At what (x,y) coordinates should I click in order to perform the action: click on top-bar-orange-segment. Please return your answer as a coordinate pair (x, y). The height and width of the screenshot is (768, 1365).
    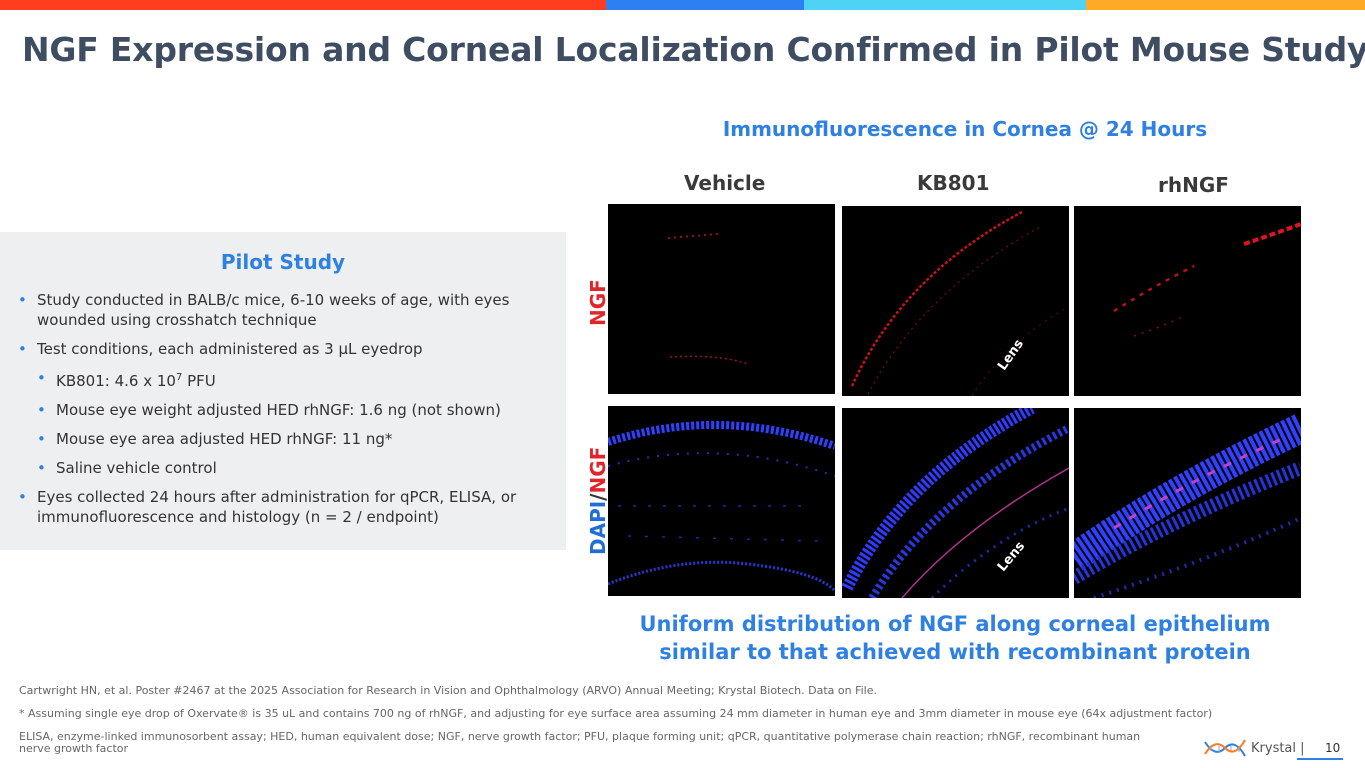
    Looking at the image, I should click on (1225, 5).